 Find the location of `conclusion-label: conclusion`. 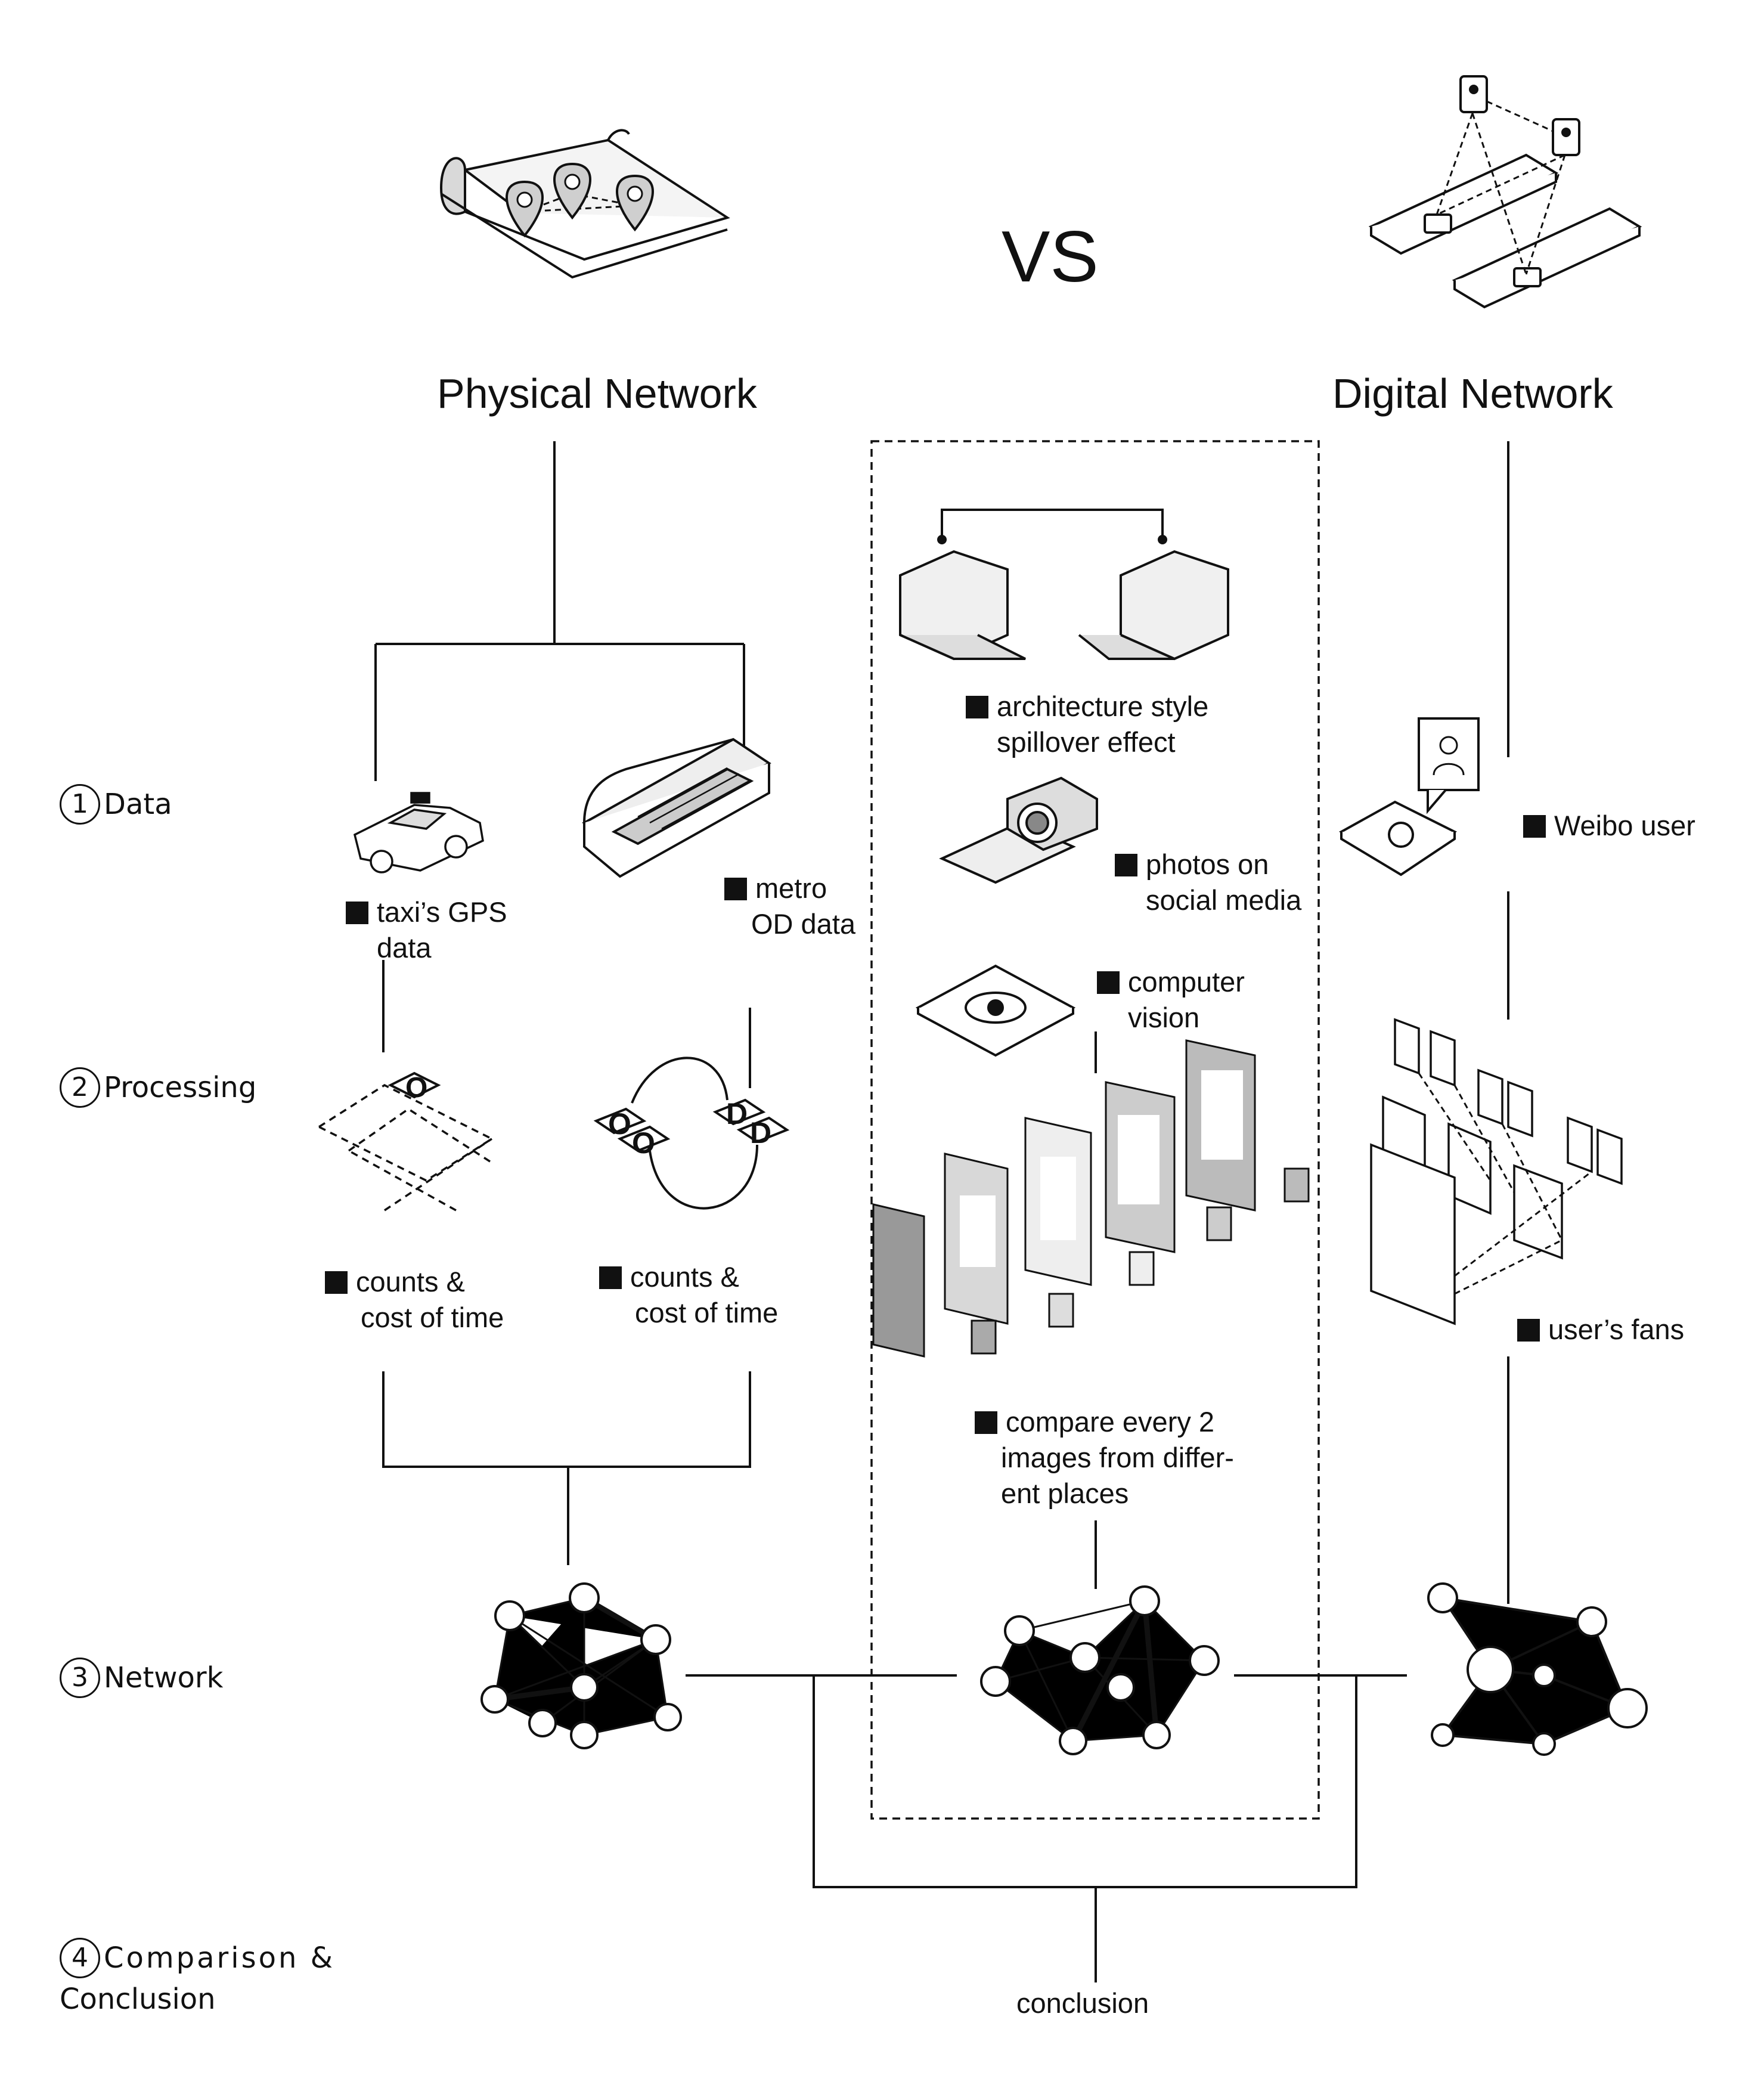

conclusion-label: conclusion is located at coordinates (1083, 2003).